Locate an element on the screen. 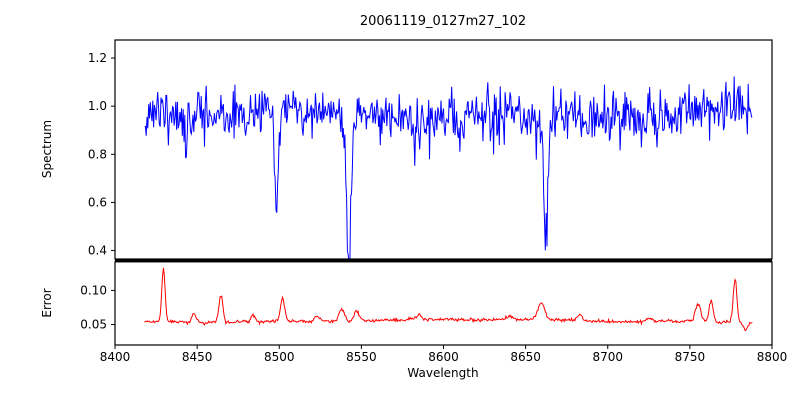  spectrum-y-tick-label: 0.6 is located at coordinates (97, 202).